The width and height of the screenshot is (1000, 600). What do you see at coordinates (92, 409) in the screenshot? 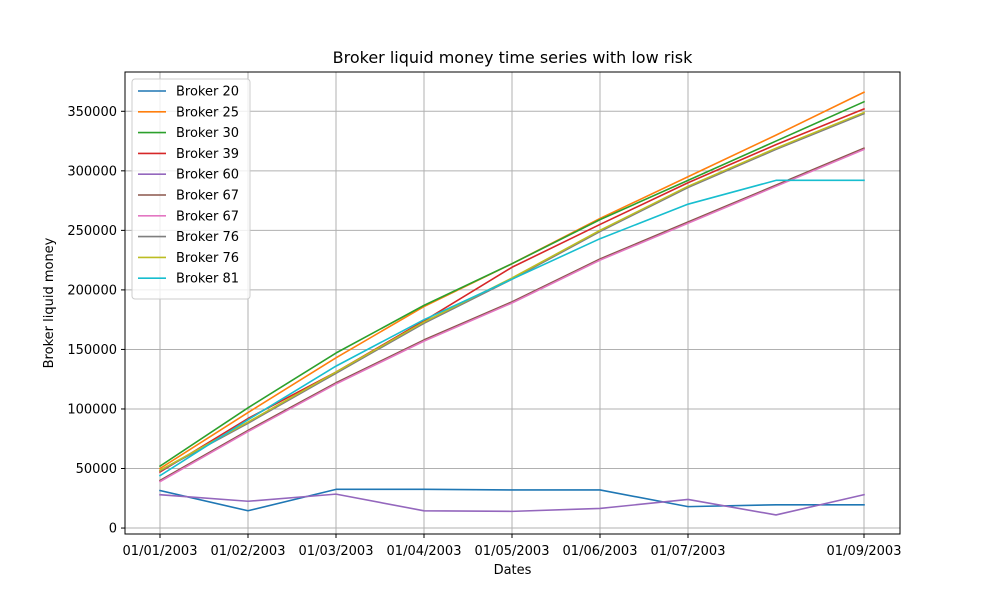
I see `y-tick-label: 100000` at bounding box center [92, 409].